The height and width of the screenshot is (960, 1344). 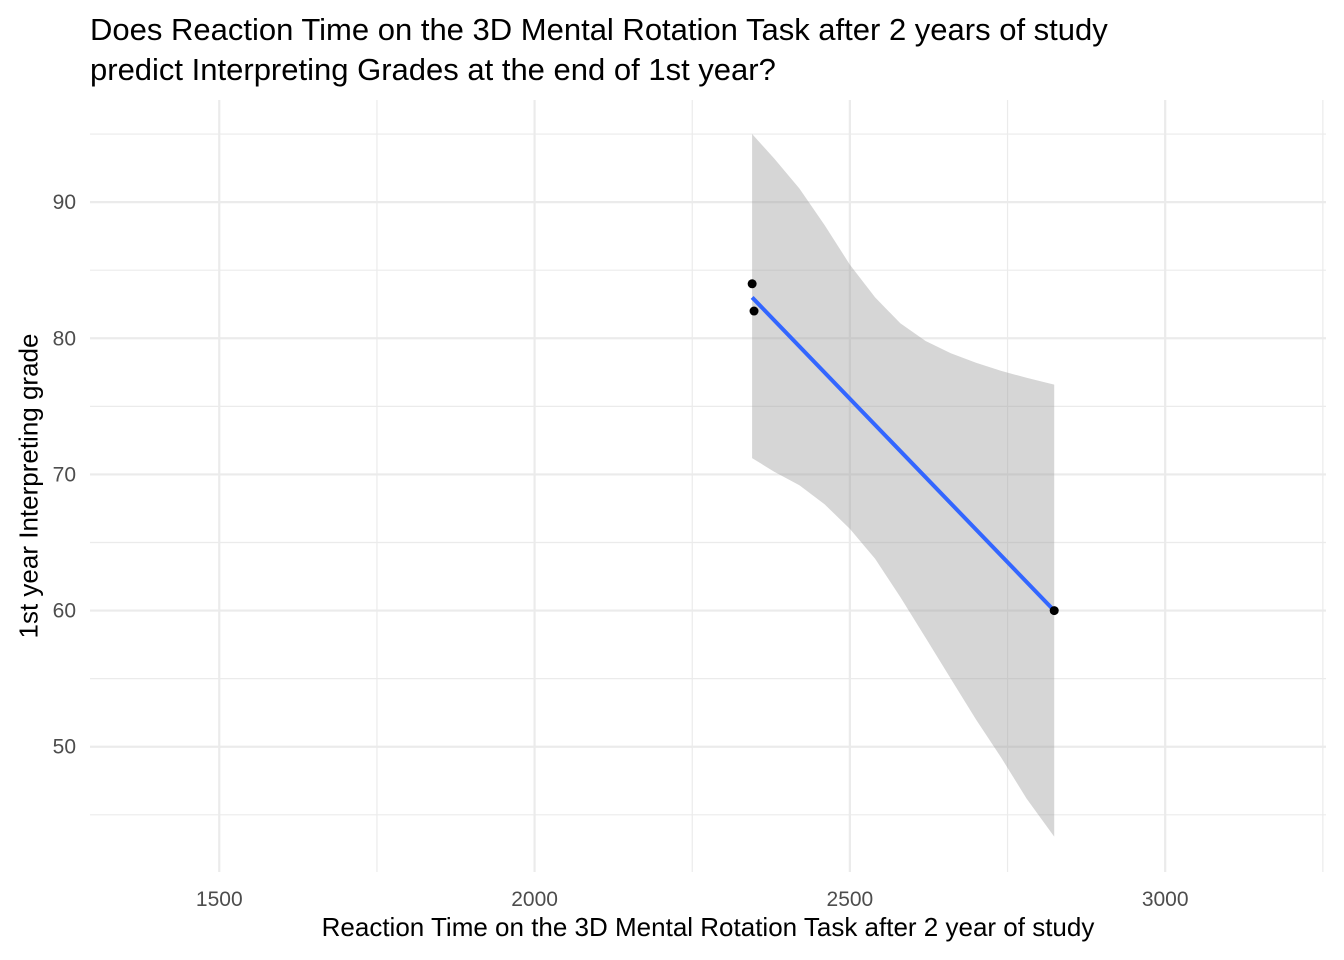 I want to click on y-tick-label: 60, so click(x=64, y=611).